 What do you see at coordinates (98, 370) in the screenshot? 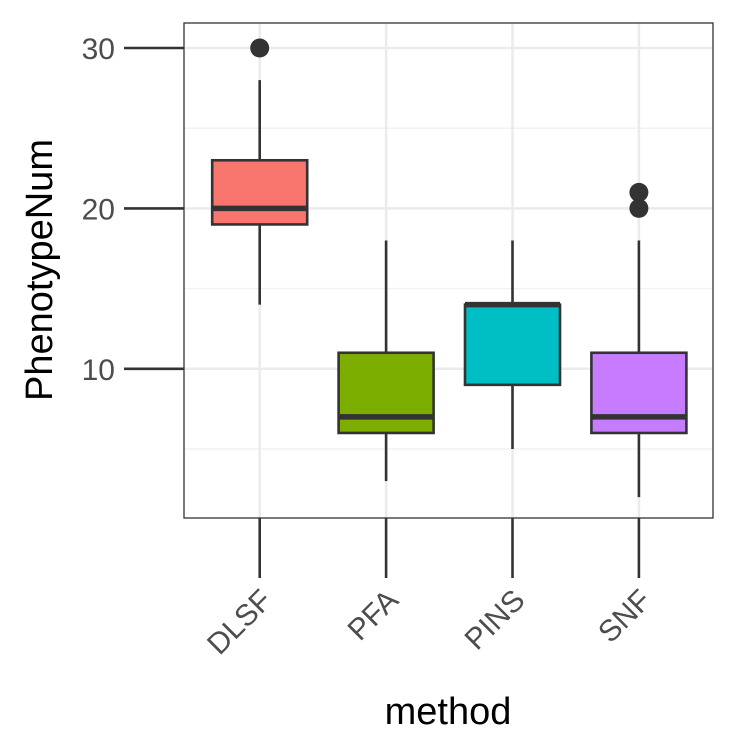
I see `y-tick-label: 10` at bounding box center [98, 370].